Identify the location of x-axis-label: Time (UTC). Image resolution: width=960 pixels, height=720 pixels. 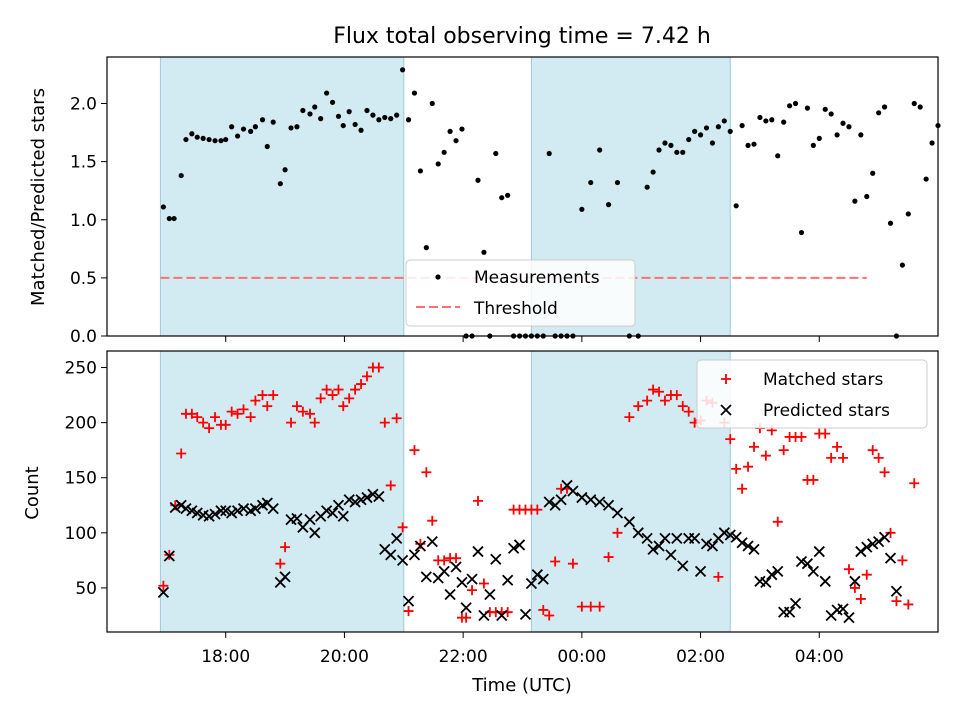
(521, 685).